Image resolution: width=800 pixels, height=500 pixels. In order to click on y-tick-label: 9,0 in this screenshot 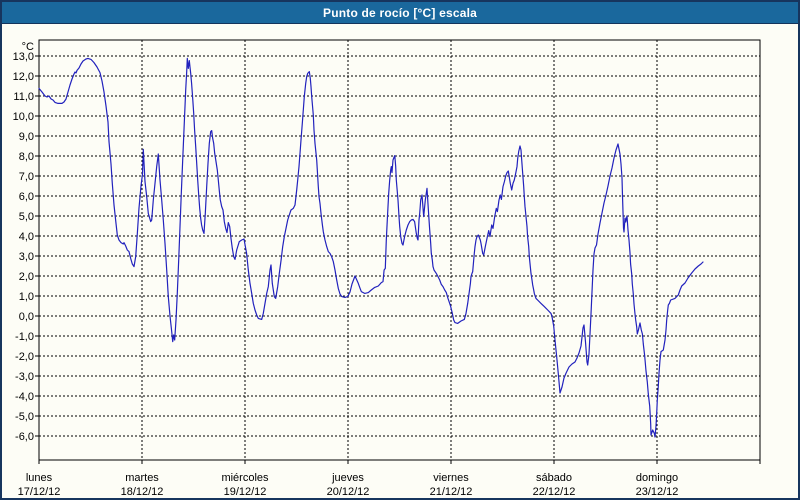, I will do `click(26, 137)`.